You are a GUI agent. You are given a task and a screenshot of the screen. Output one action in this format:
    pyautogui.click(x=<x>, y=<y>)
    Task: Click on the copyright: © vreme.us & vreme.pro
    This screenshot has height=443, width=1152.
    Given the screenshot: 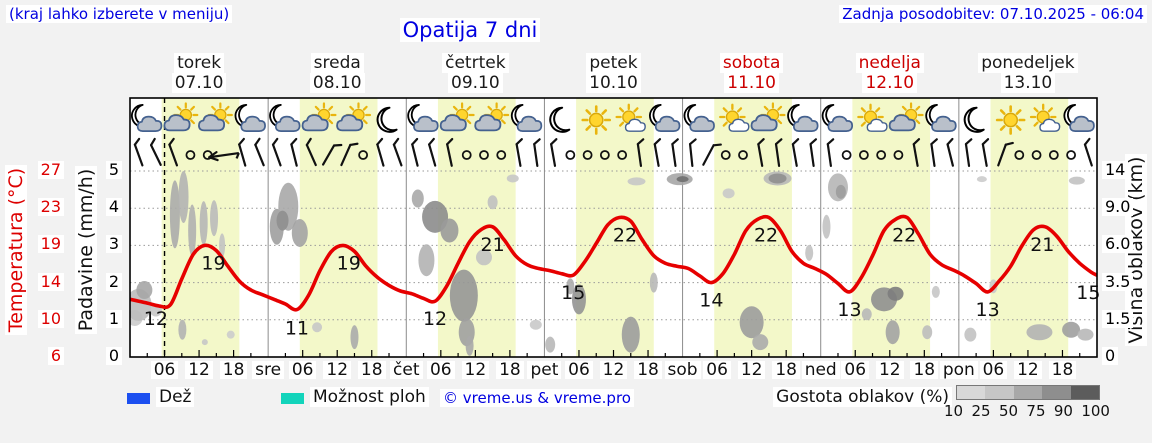 What is the action you would take?
    pyautogui.click(x=537, y=398)
    